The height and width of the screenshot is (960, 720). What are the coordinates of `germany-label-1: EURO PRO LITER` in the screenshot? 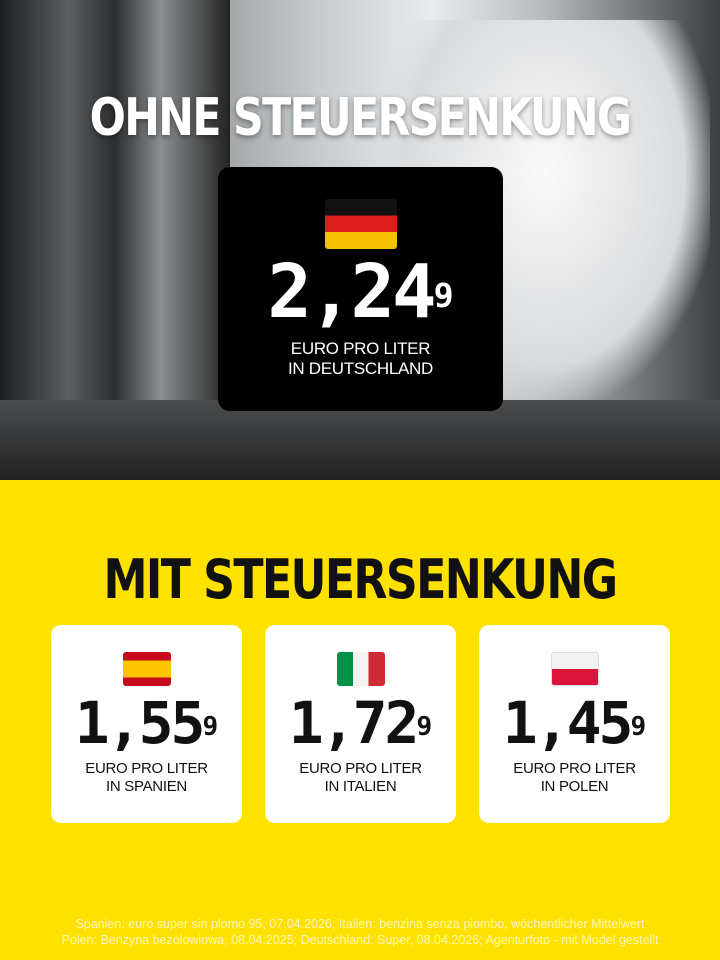 It's located at (360, 348).